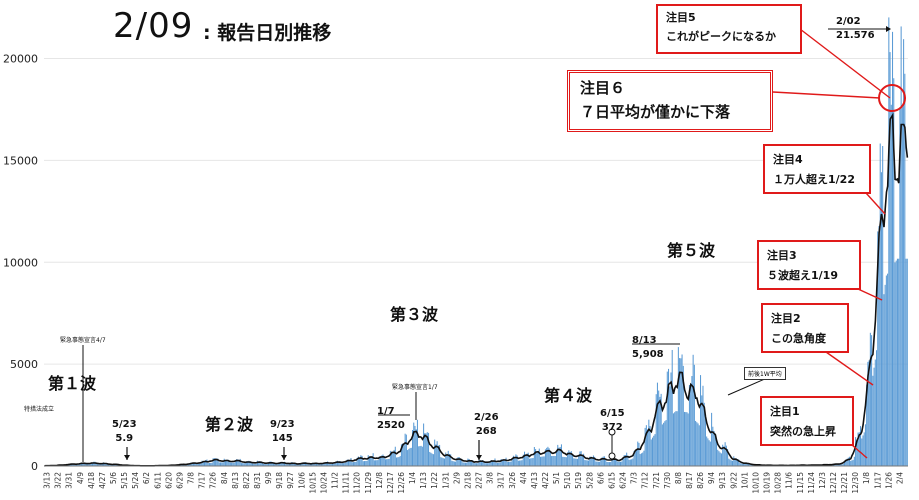 The height and width of the screenshot is (500, 919). I want to click on x-tick-label: 8/4, so click(224, 478).